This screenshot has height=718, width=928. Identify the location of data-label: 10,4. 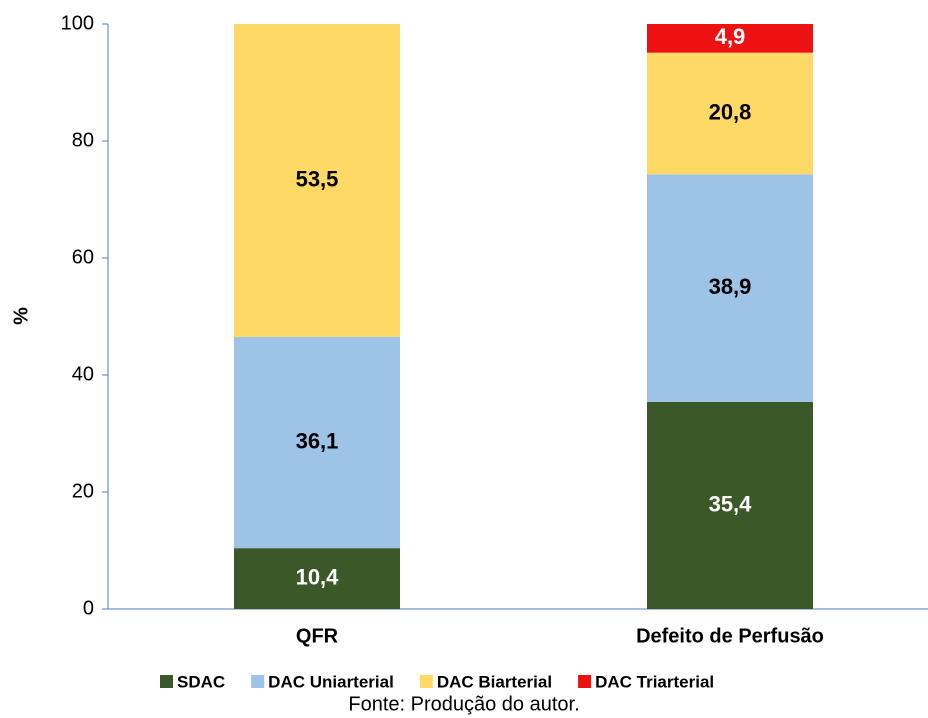
(318, 576).